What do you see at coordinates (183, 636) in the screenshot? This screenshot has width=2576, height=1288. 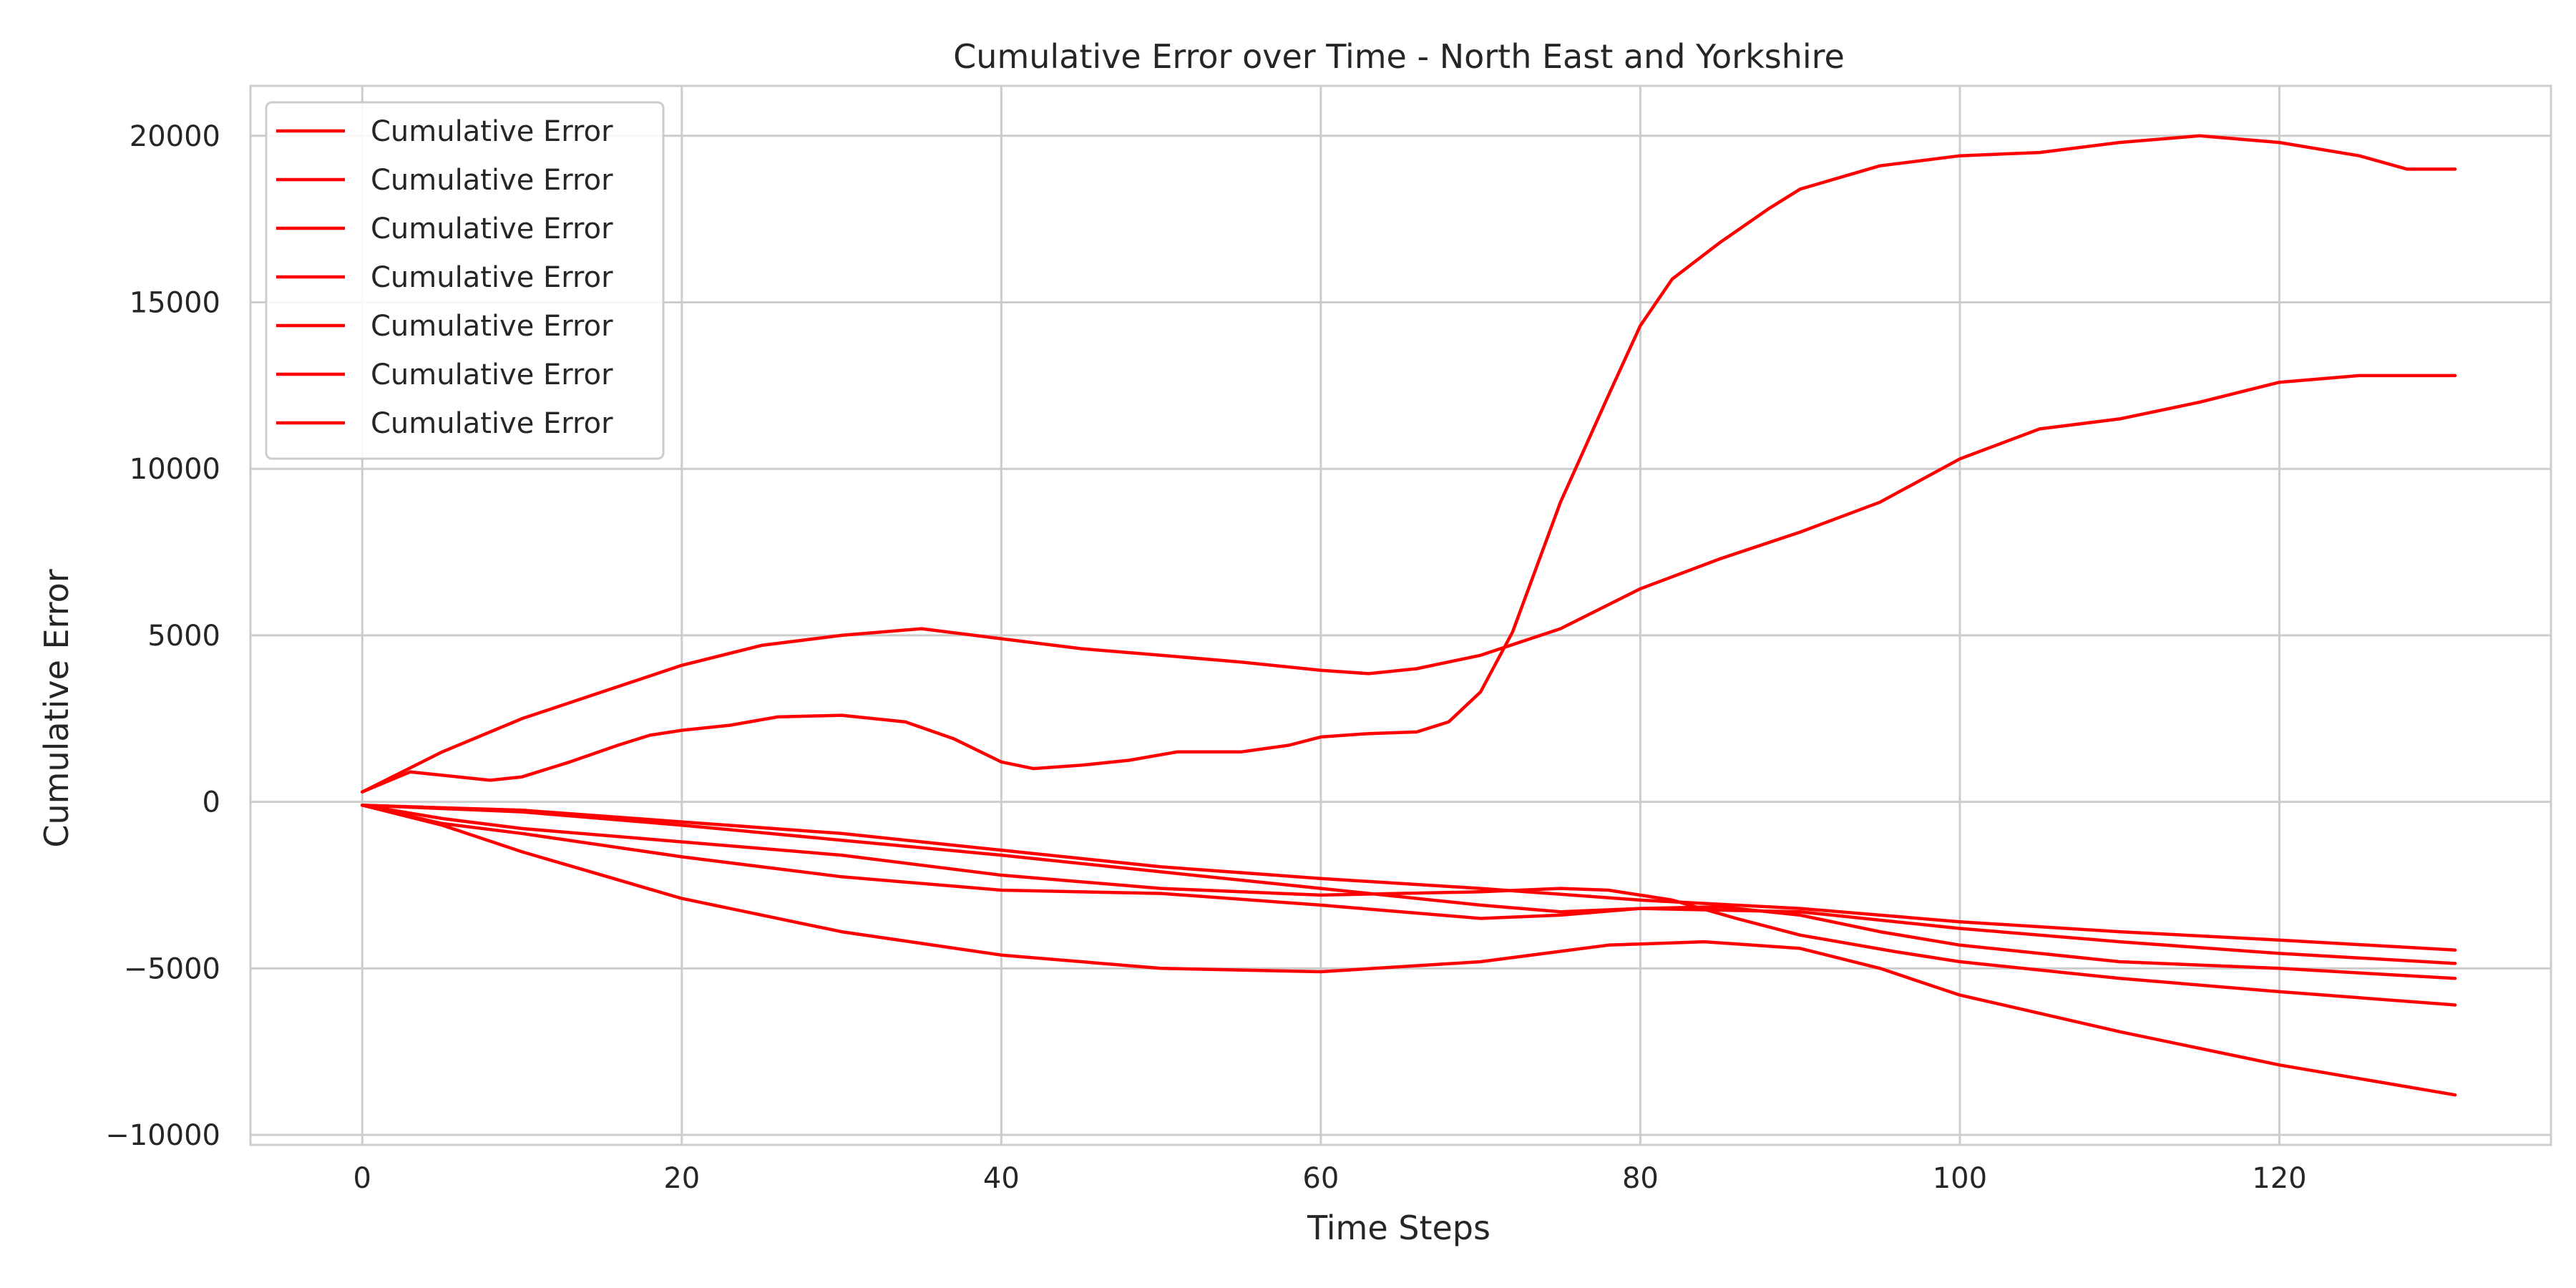 I see `y-tick-label: 5000` at bounding box center [183, 636].